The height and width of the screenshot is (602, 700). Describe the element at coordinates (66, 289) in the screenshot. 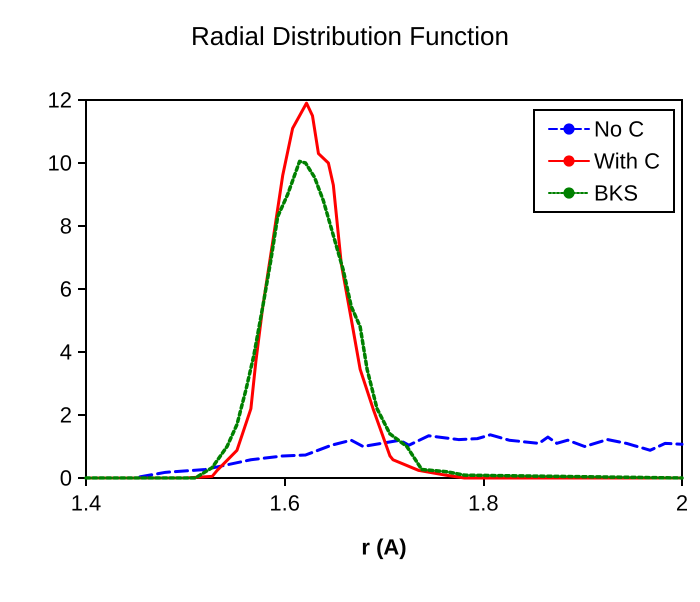

I see `y-tick-label: 6` at that location.